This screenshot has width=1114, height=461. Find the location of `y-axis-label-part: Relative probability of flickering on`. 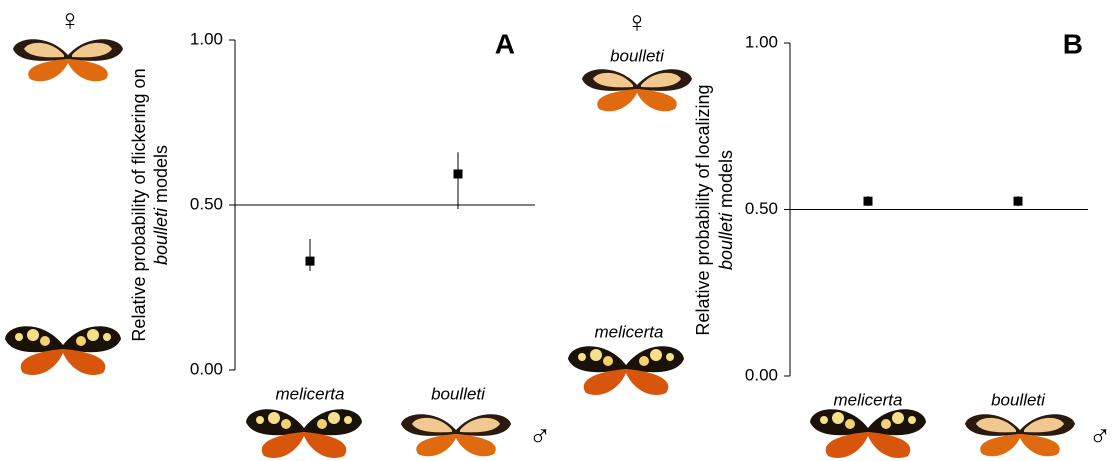

y-axis-label-part: Relative probability of flickering on is located at coordinates (139, 204).